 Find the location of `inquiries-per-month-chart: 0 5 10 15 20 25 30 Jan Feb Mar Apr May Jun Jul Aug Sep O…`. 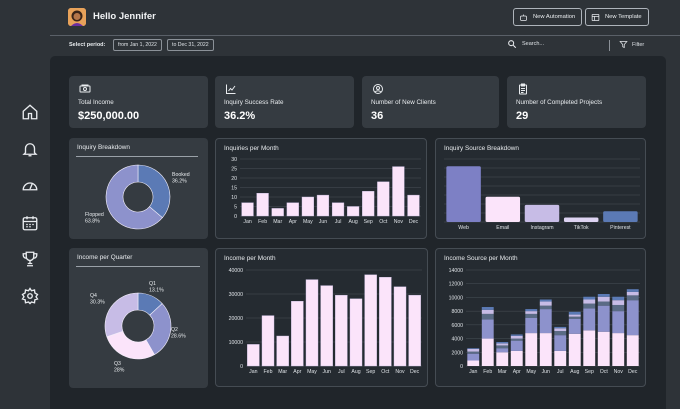

inquiries-per-month-chart: 0 5 10 15 20 25 30 Jan Feb Mar Apr May Jun Jul Aug Sep O… is located at coordinates (326, 191).